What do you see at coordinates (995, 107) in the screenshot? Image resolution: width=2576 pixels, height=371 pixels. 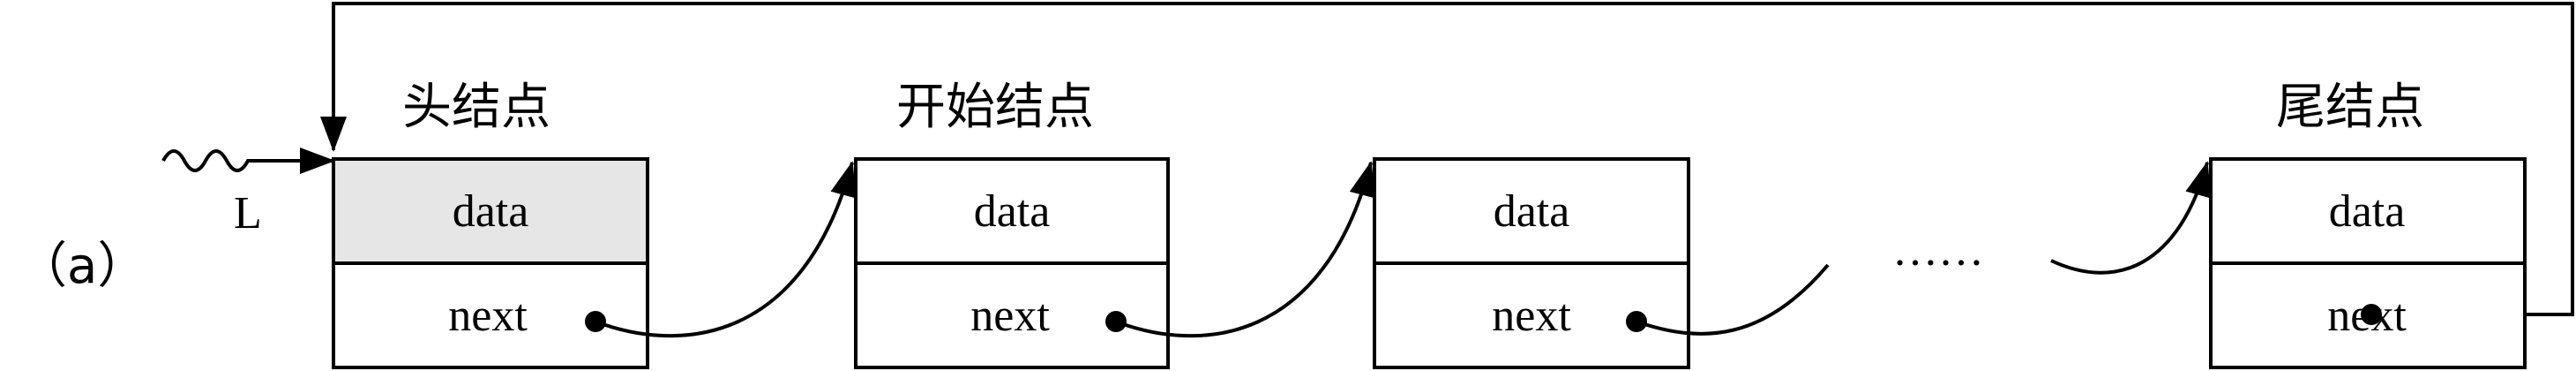 I see `start-node-title: 开始结点` at bounding box center [995, 107].